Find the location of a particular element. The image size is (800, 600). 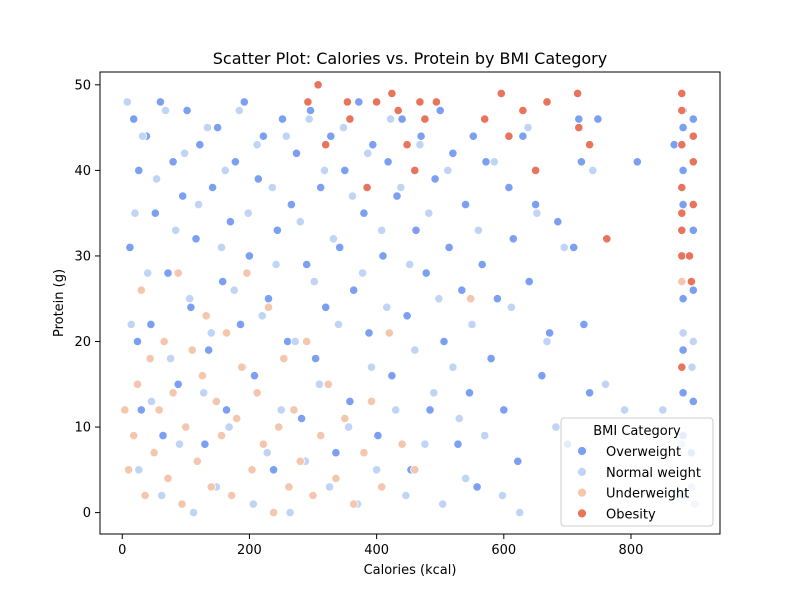

x-axis-ticks: 0 200 400 600 800 is located at coordinates (380, 546).